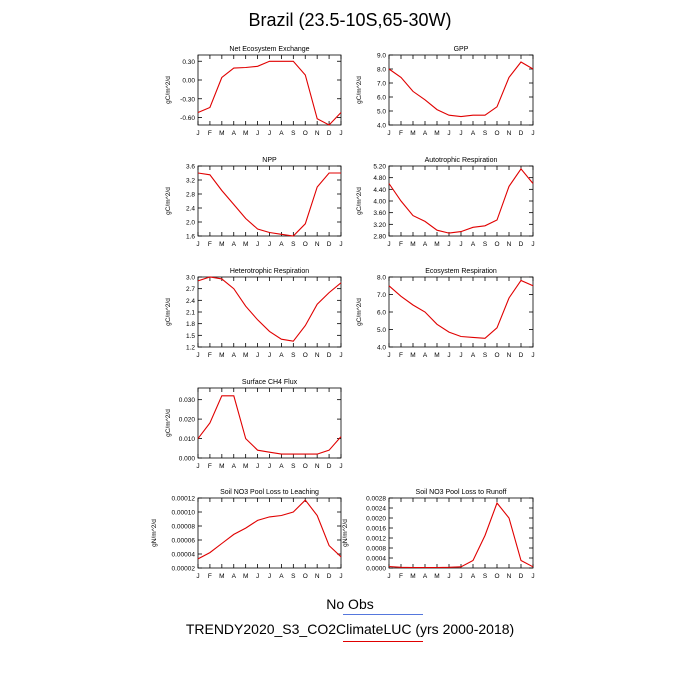 The height and width of the screenshot is (700, 700). Describe the element at coordinates (154, 533) in the screenshot. I see `y-axis-label: gN/m^2/d` at that location.